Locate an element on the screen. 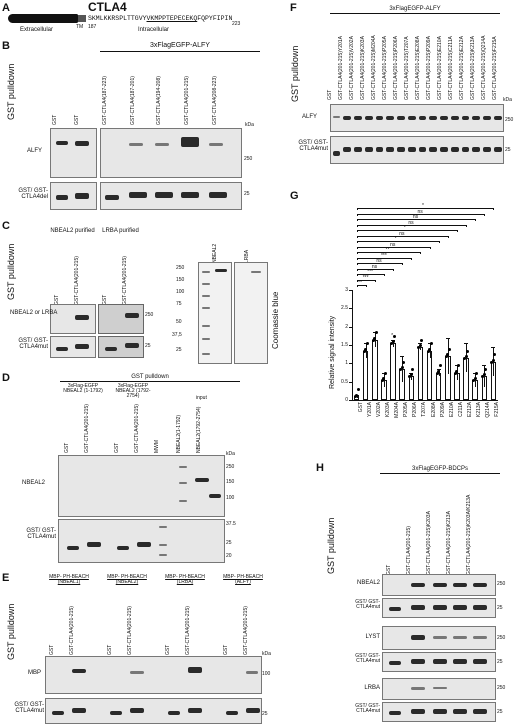 The width and height of the screenshot is (520, 728). panel-f-lane-13: GST-CTLA4(201-215)K213A is located at coordinates (473, 68).